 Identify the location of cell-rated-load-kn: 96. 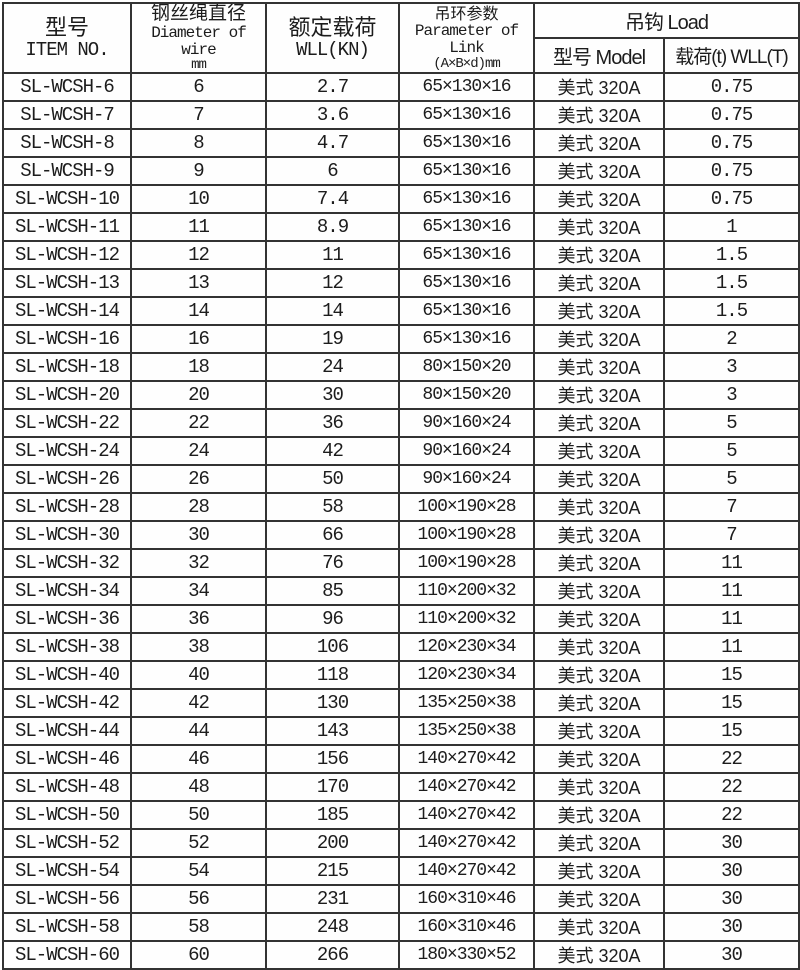
(332, 619).